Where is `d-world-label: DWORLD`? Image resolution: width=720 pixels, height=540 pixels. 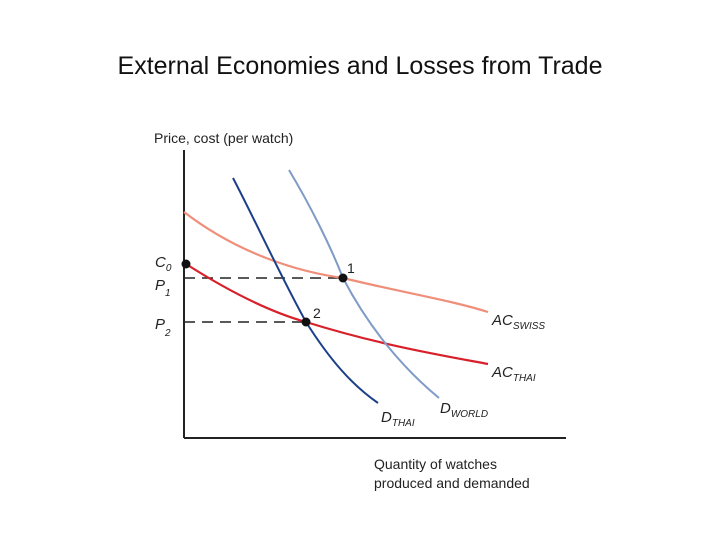
d-world-label: DWORLD is located at coordinates (464, 410).